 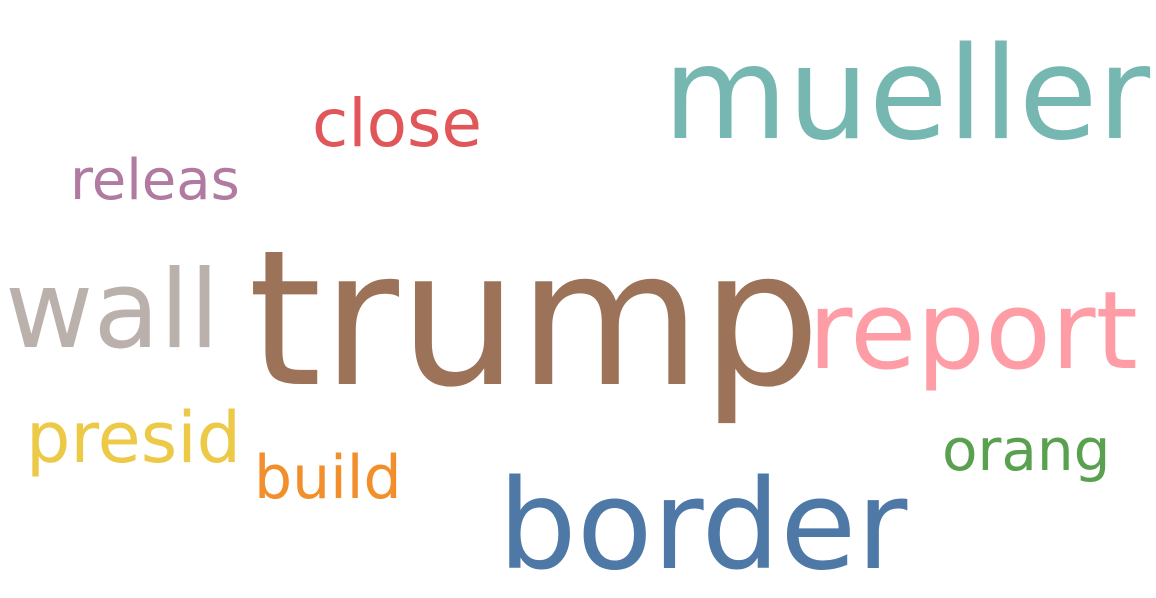 I want to click on word-border: border, so click(x=703, y=526).